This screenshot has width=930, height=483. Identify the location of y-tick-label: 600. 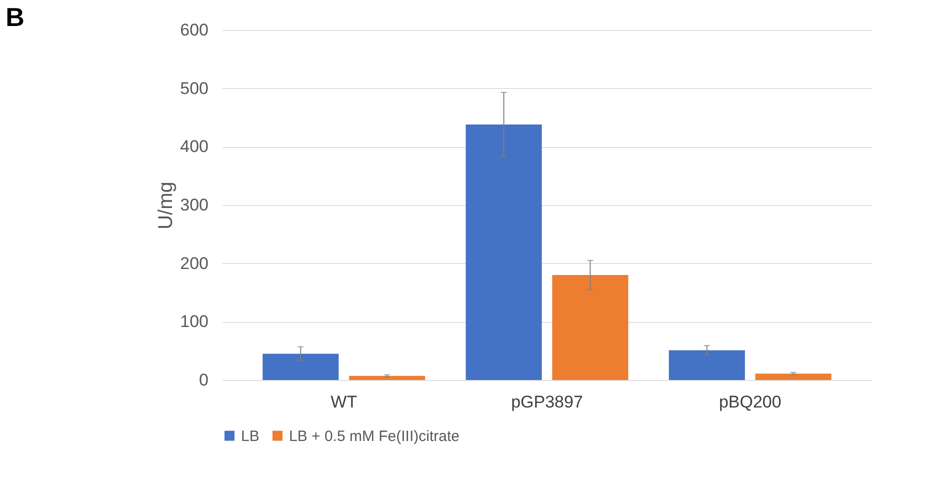
(194, 30).